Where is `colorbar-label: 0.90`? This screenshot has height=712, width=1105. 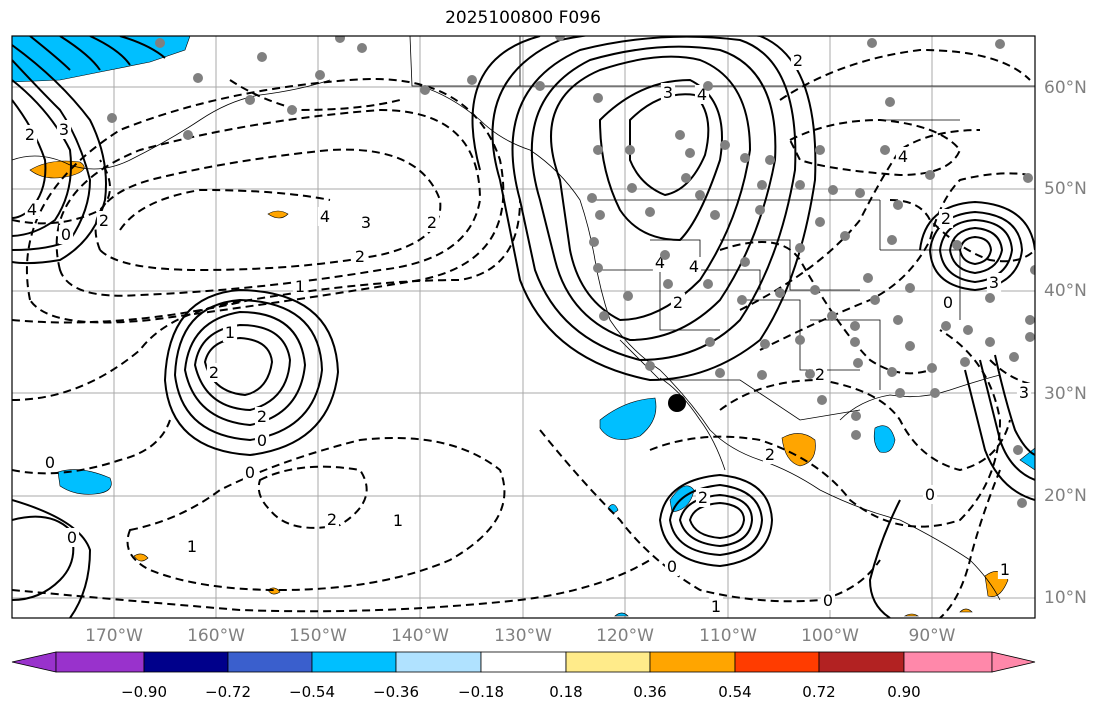
colorbar-label: 0.90 is located at coordinates (904, 692).